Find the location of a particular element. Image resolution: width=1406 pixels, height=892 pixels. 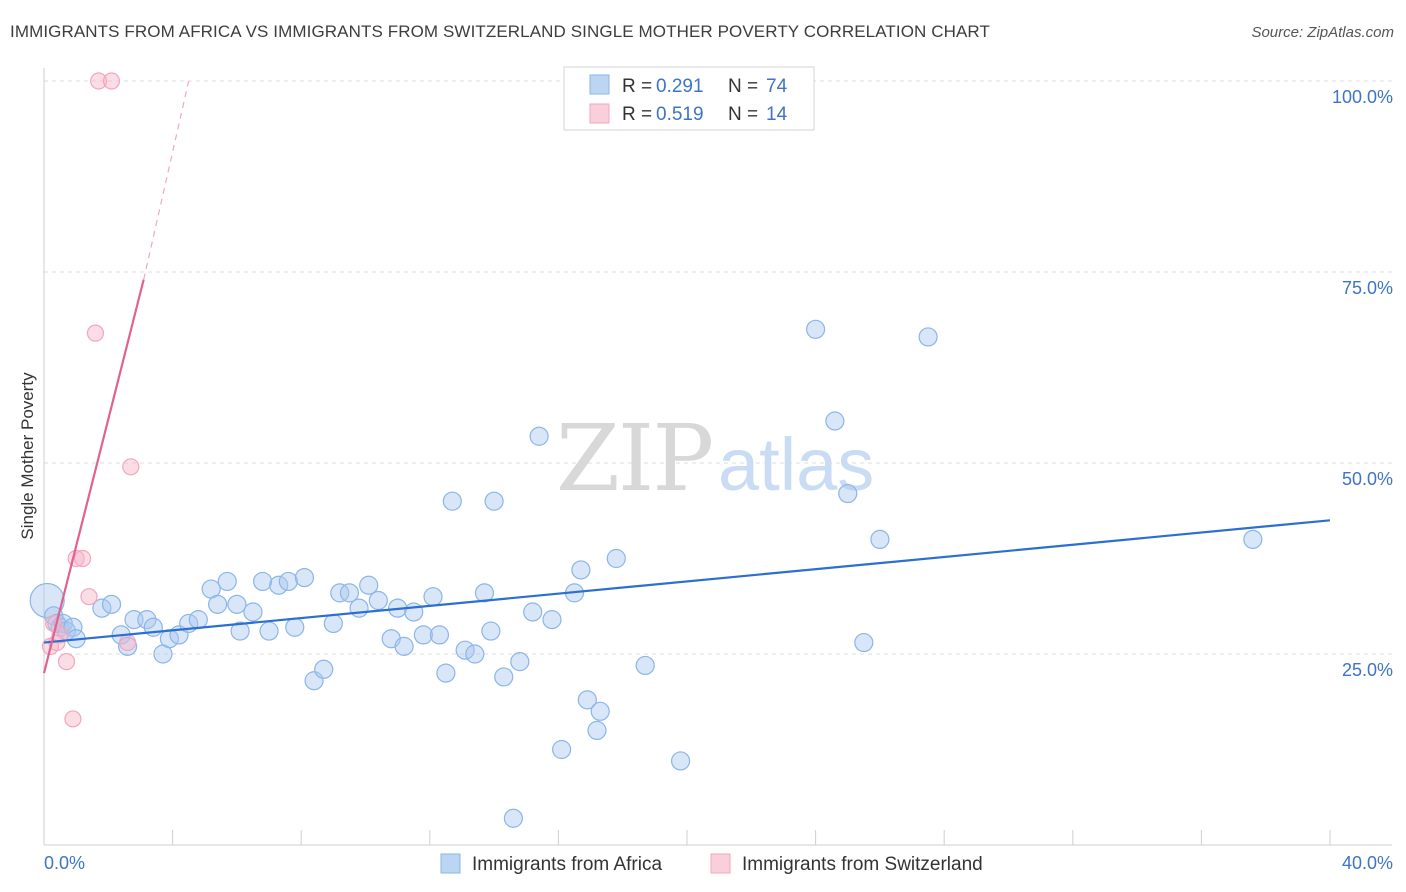

legend-r-value-switzerland: 0.519 is located at coordinates (680, 114).